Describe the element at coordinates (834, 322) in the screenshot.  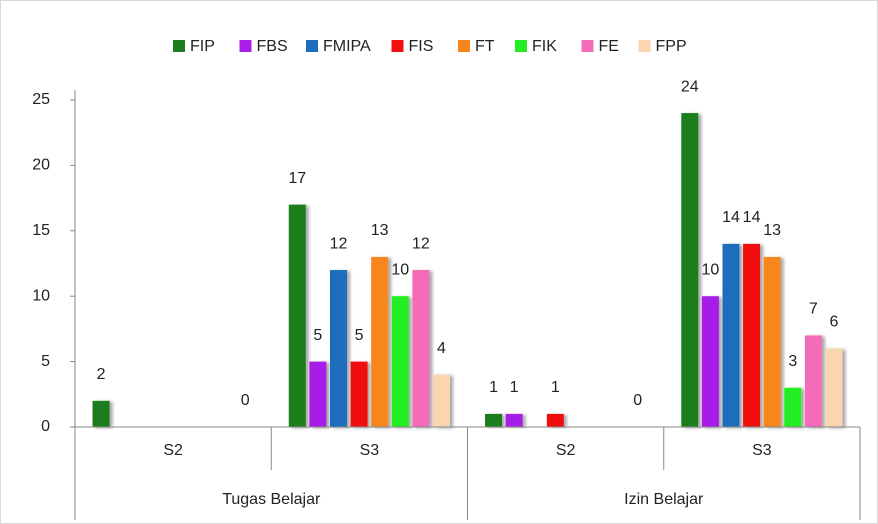
I see `data-label: 6` at that location.